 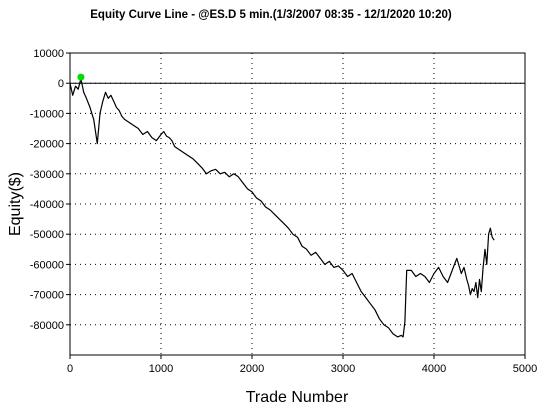 What do you see at coordinates (161, 369) in the screenshot?
I see `x-tick-label: 1000` at bounding box center [161, 369].